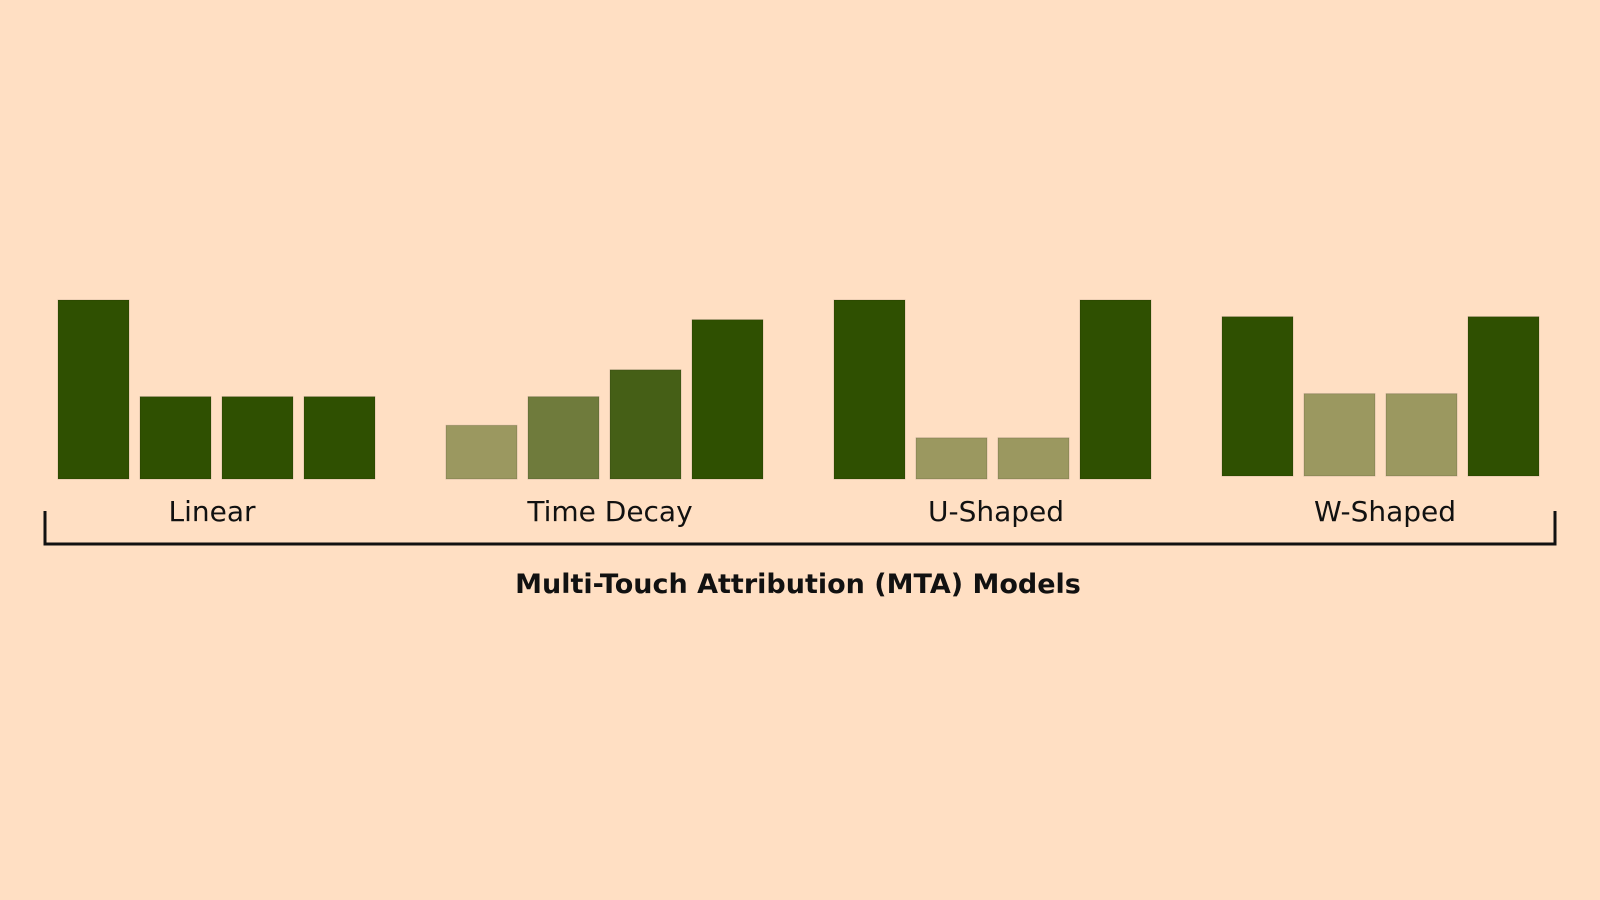  Describe the element at coordinates (798, 584) in the screenshot. I see `diagram-title: Multi-Touch Attribution (MTA) Models` at that location.